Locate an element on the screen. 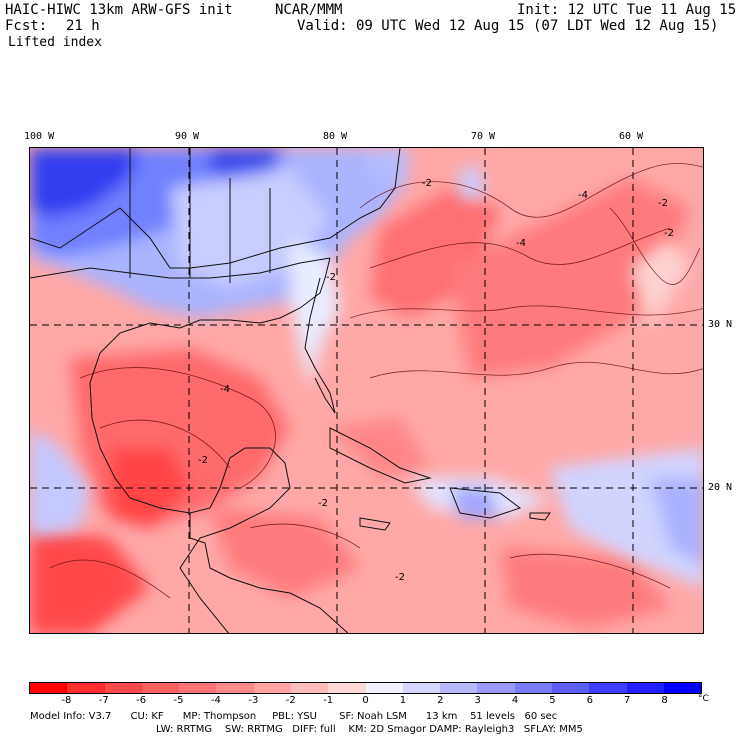 The image size is (740, 740). lon-label-80w: 80 W is located at coordinates (335, 136).